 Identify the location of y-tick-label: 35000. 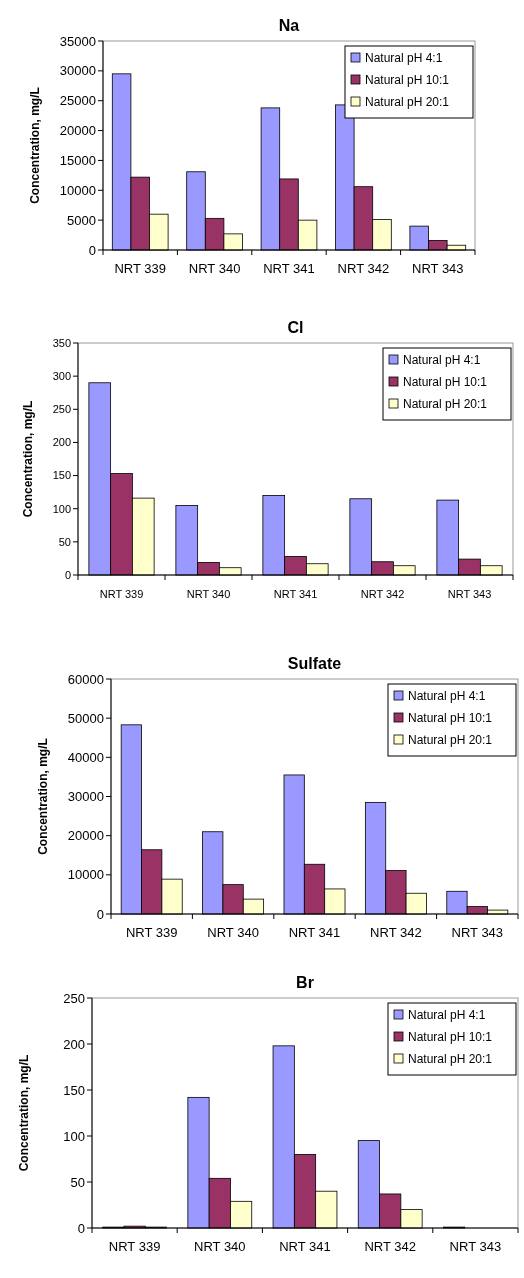
(77, 41).